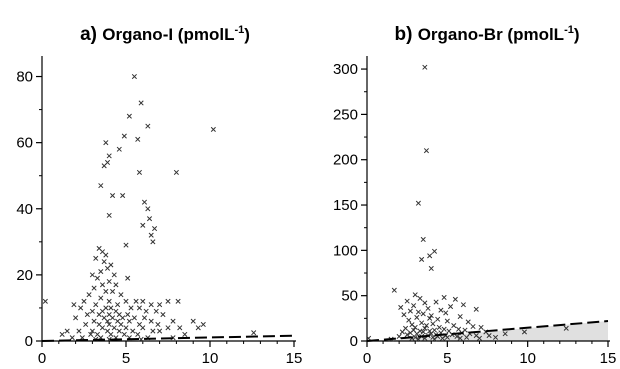 Image resolution: width=620 pixels, height=369 pixels. I want to click on y-tick-label: 200, so click(345, 160).